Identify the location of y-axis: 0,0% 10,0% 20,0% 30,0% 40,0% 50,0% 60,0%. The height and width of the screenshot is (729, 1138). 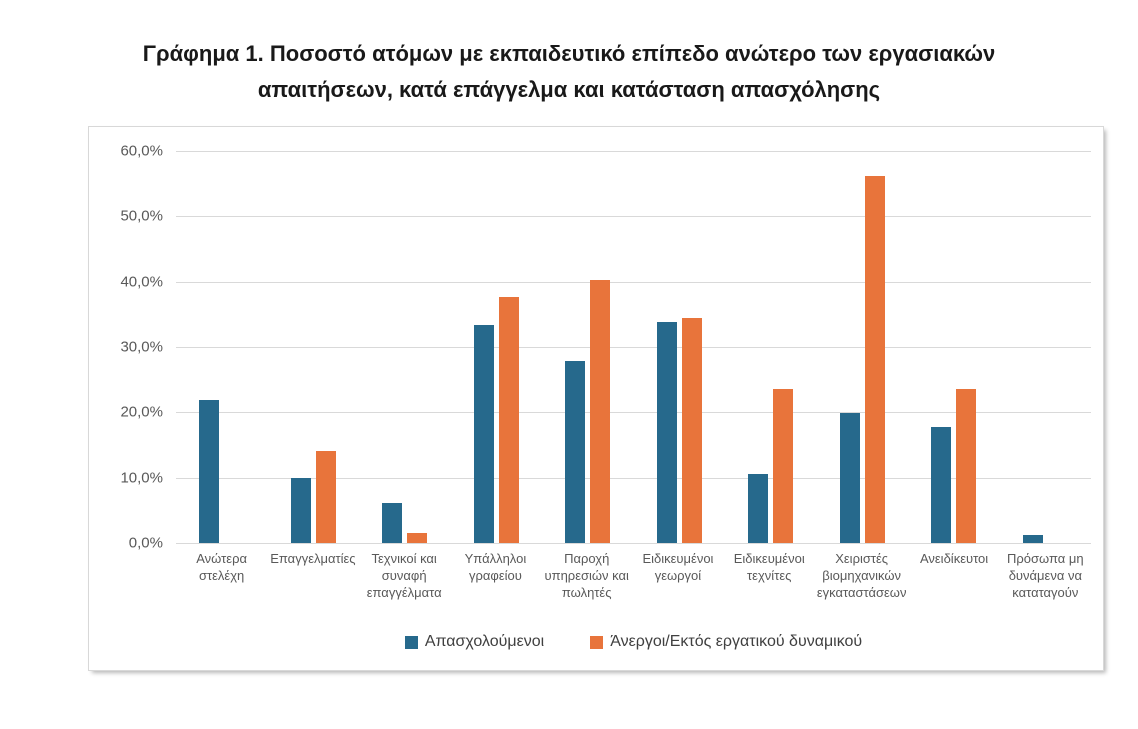
(126, 347).